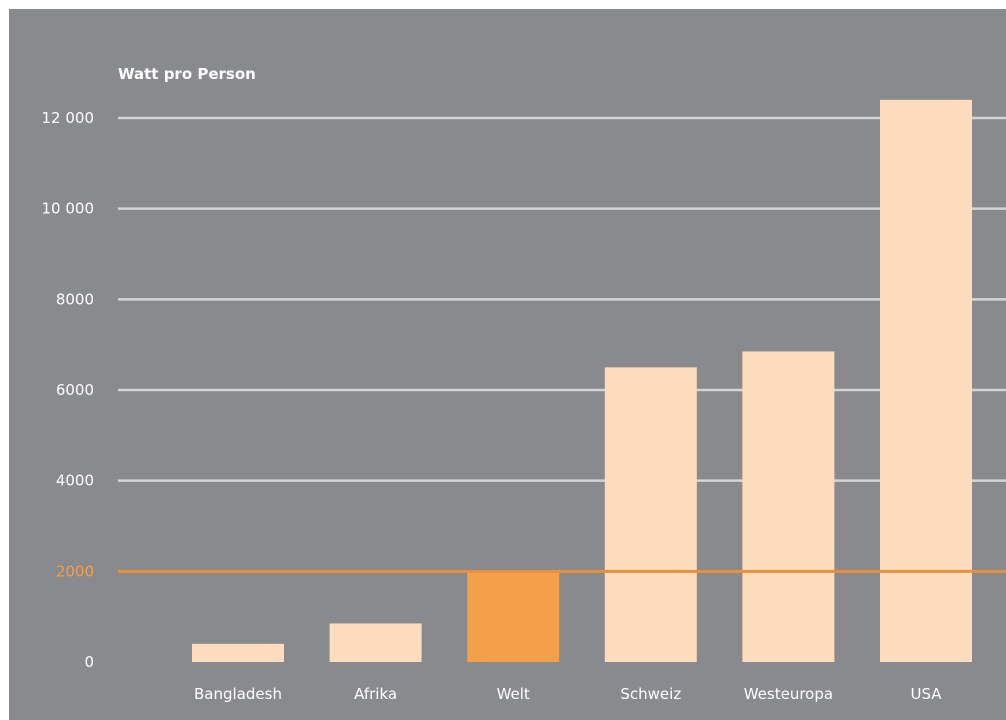  What do you see at coordinates (238, 652) in the screenshot?
I see `bar-bangladesh` at bounding box center [238, 652].